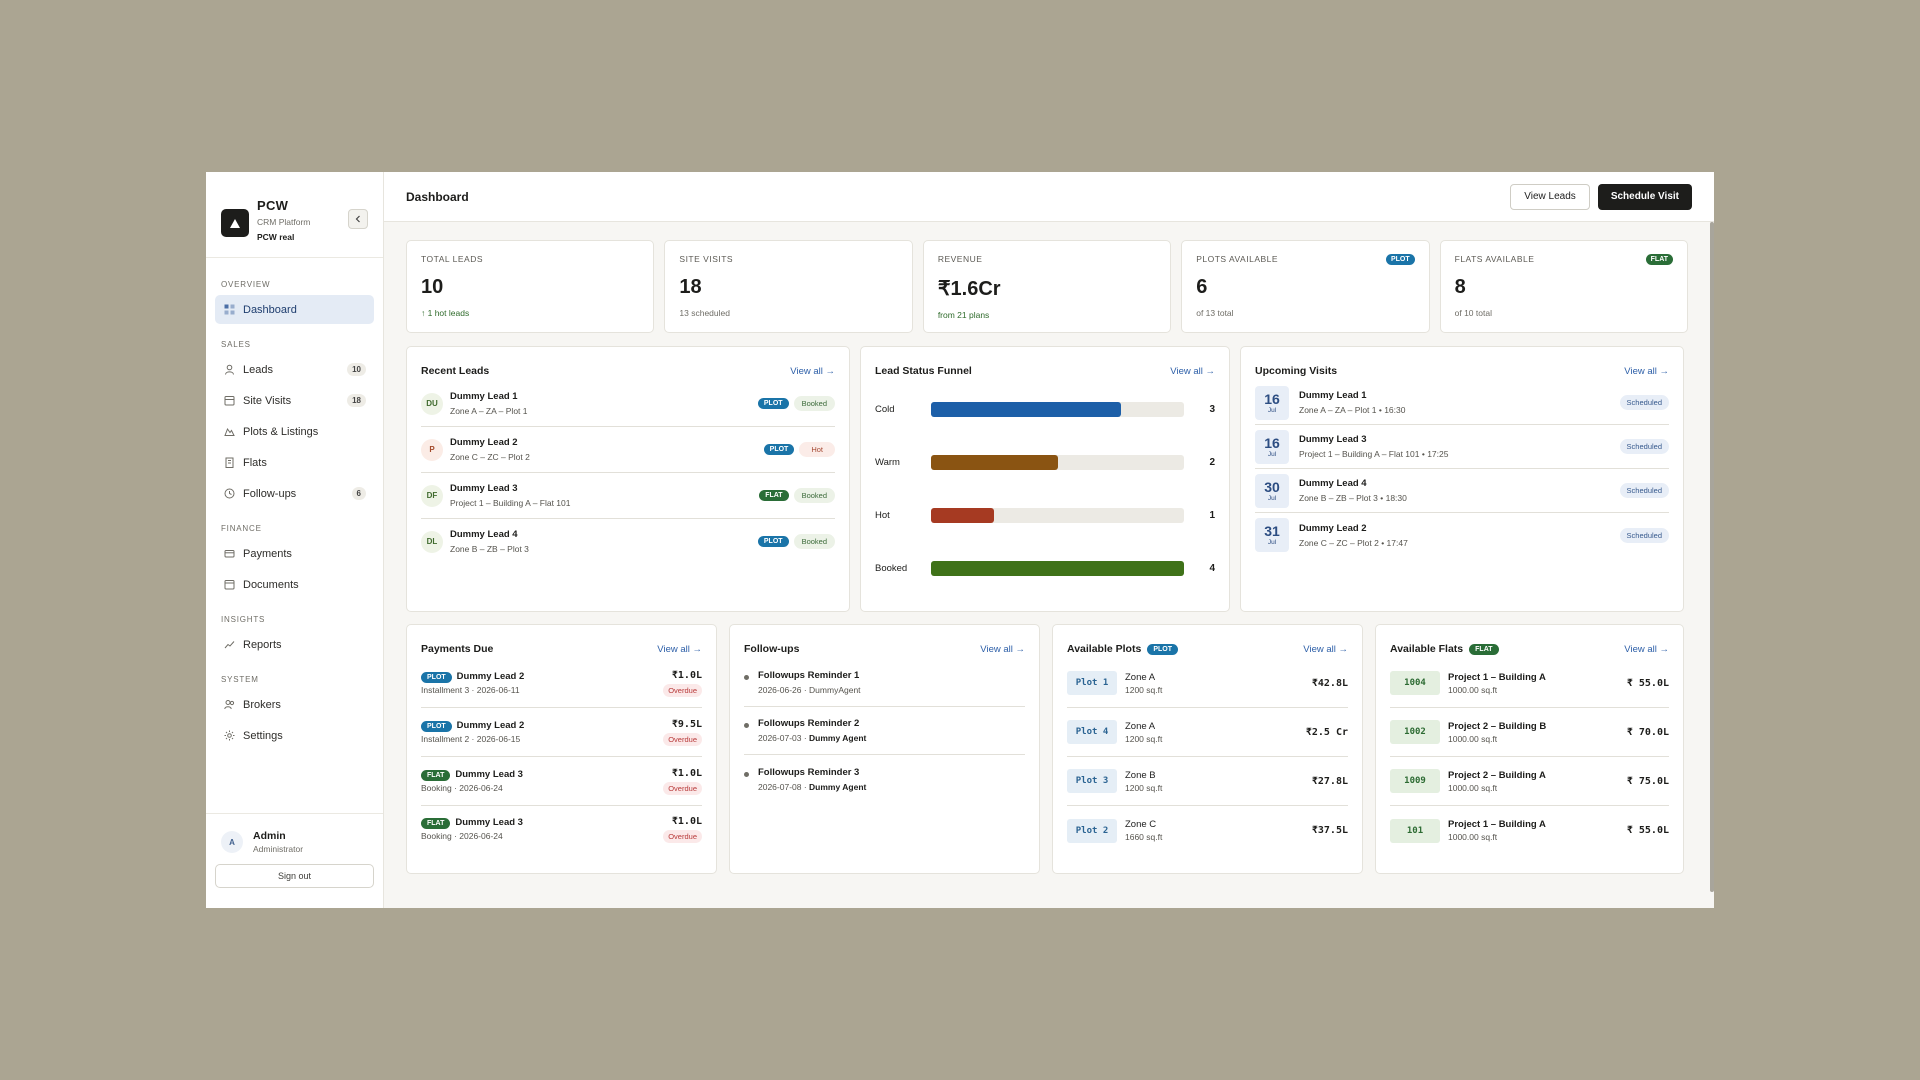 This screenshot has width=1920, height=1080. I want to click on sidebar-item-leads: Leads 10, so click(294, 369).